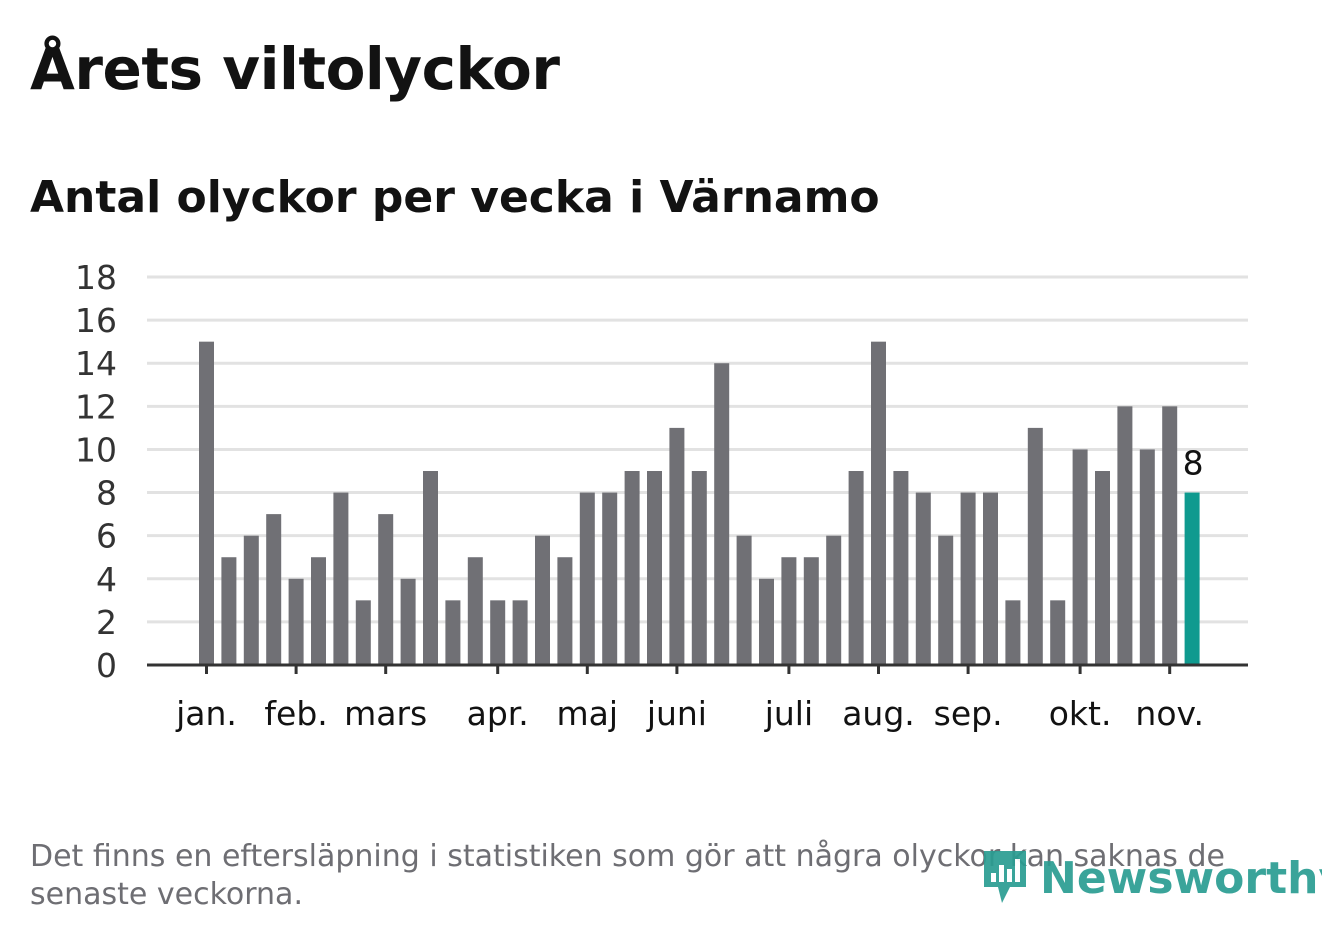 The image size is (1322, 939). I want to click on newsworthy-logo: Newsworthy, so click(1151, 878).